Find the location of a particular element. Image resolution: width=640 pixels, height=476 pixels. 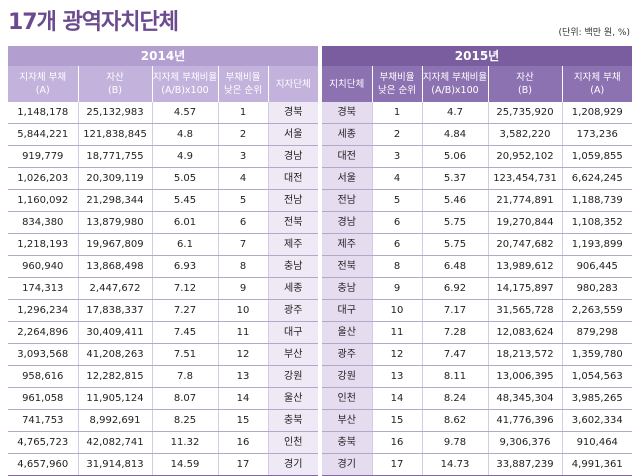

table-row: 전북 8 6.48 13,989,612 906,445 is located at coordinates (477, 266).